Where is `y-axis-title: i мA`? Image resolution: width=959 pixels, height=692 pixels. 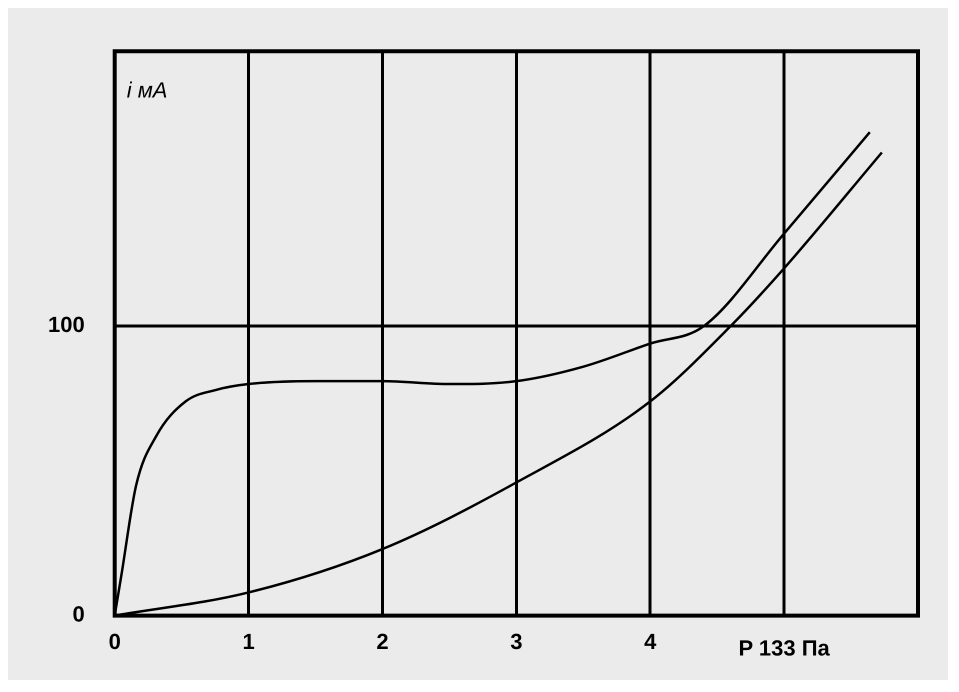 y-axis-title: i мA is located at coordinates (147, 89).